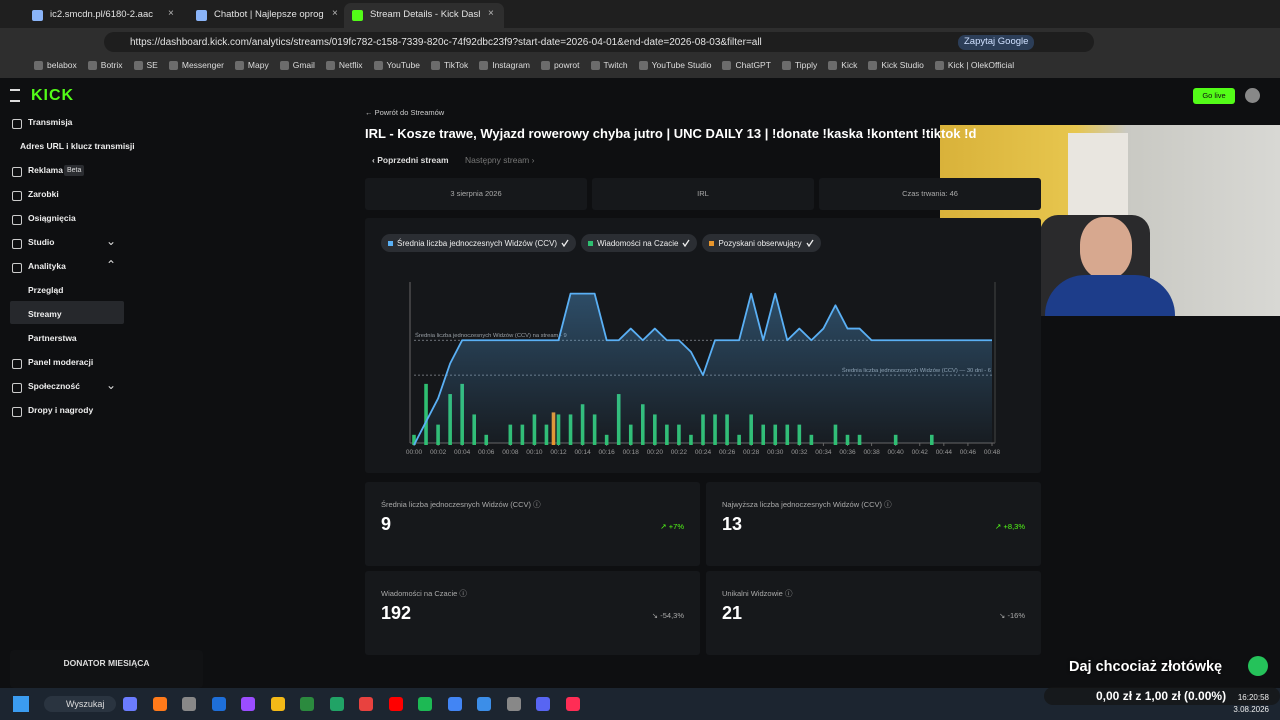 The width and height of the screenshot is (1280, 720). Describe the element at coordinates (449, 65) in the screenshot. I see `bookmark: TikTok` at that location.